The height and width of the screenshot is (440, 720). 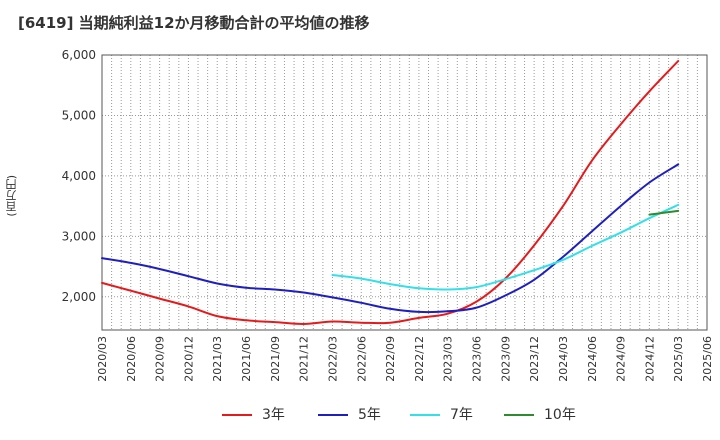 What do you see at coordinates (592, 359) in the screenshot?
I see `x-tick-label: 2024/06` at bounding box center [592, 359].